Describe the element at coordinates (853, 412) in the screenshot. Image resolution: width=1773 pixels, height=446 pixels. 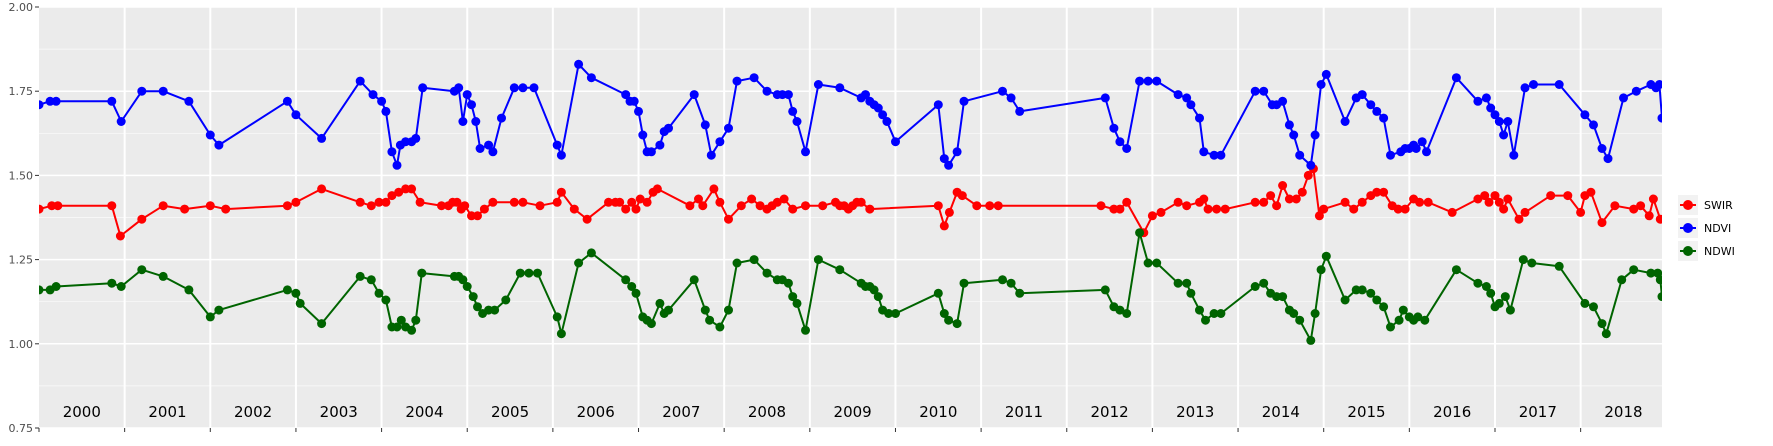
I see `year-label: 2009` at that location.